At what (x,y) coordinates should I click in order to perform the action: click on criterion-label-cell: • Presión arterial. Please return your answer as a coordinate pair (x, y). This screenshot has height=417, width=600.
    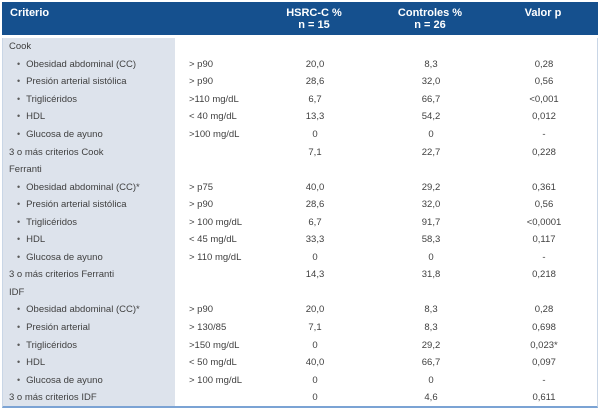
    Looking at the image, I should click on (89, 327).